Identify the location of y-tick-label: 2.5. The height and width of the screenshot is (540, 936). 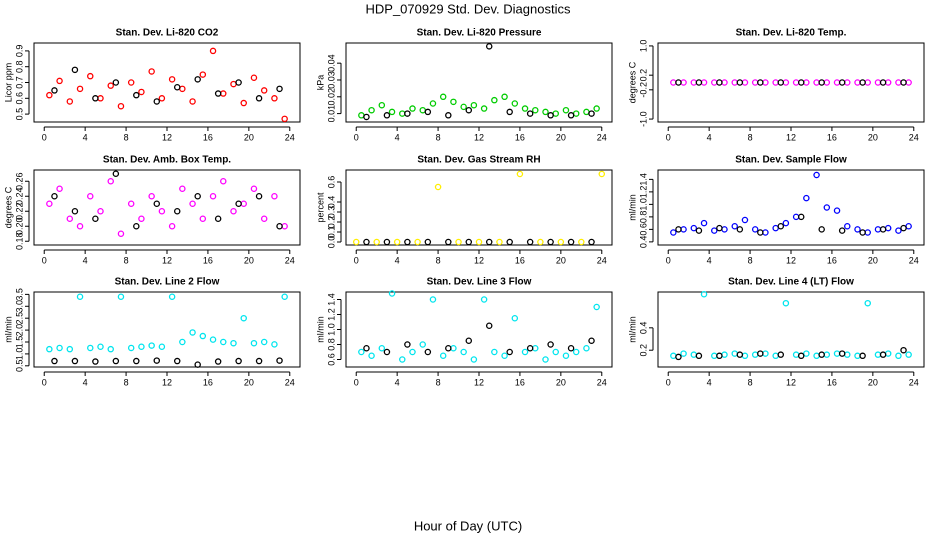
(19, 318).